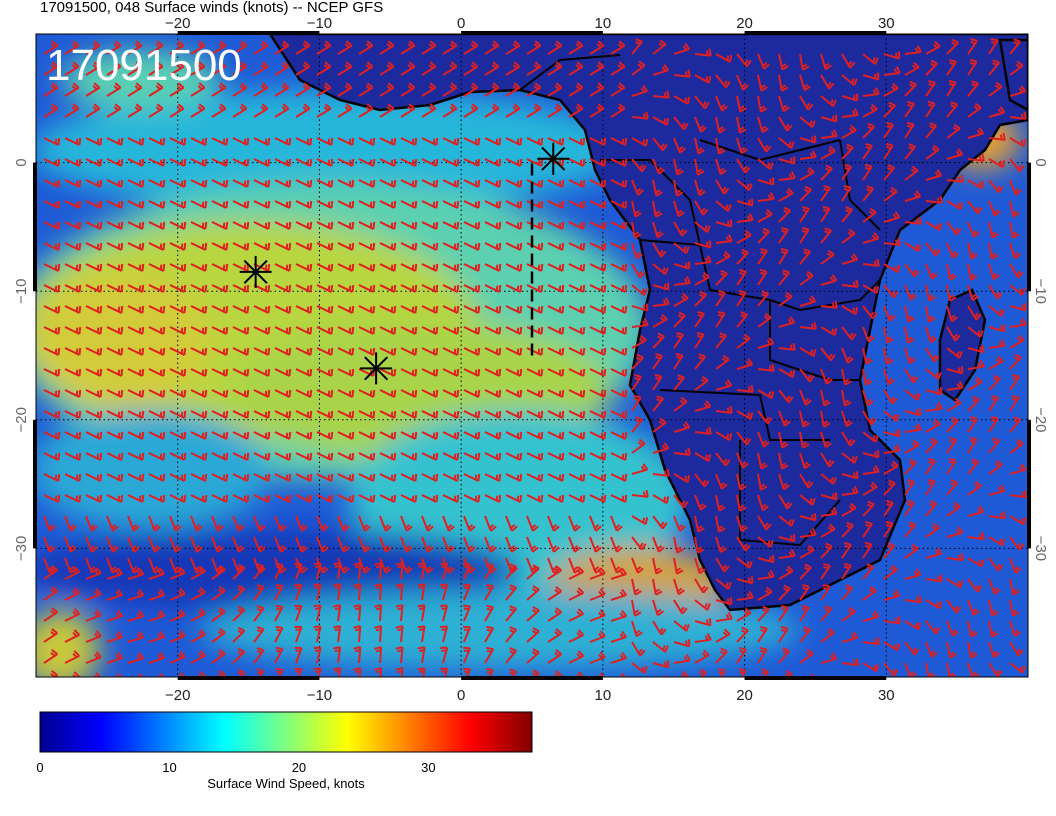  I want to click on colorbar-ticks: 0 10 20 30, so click(235, 767).